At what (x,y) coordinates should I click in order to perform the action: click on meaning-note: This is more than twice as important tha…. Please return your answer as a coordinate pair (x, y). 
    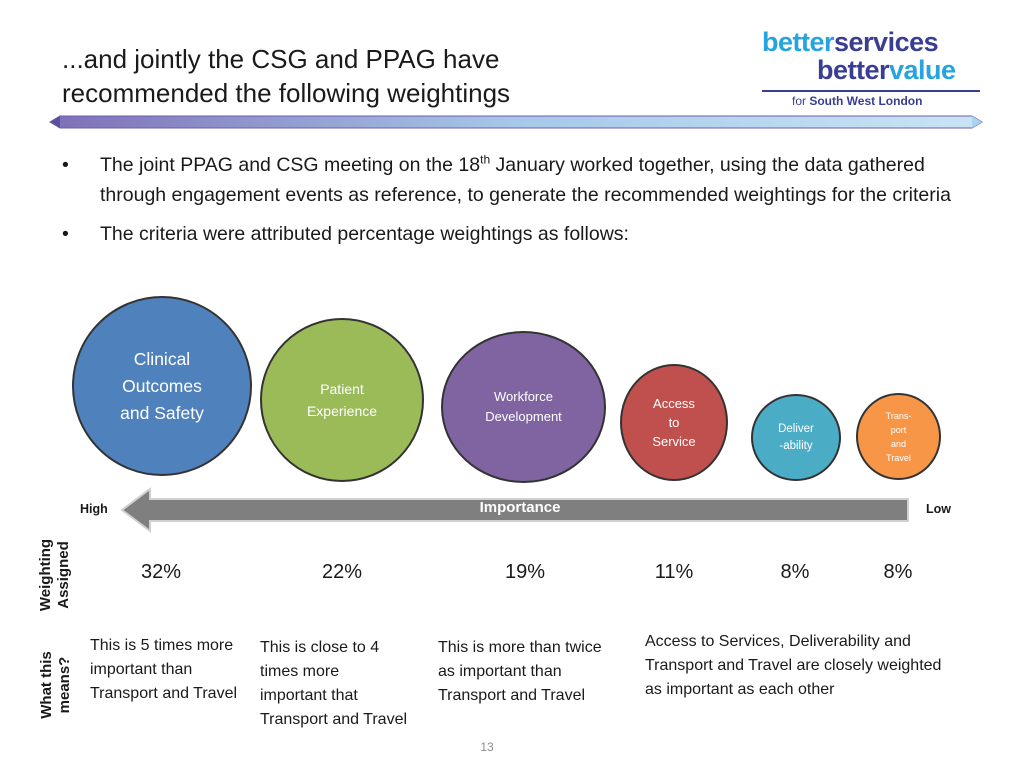
    Looking at the image, I should click on (520, 671).